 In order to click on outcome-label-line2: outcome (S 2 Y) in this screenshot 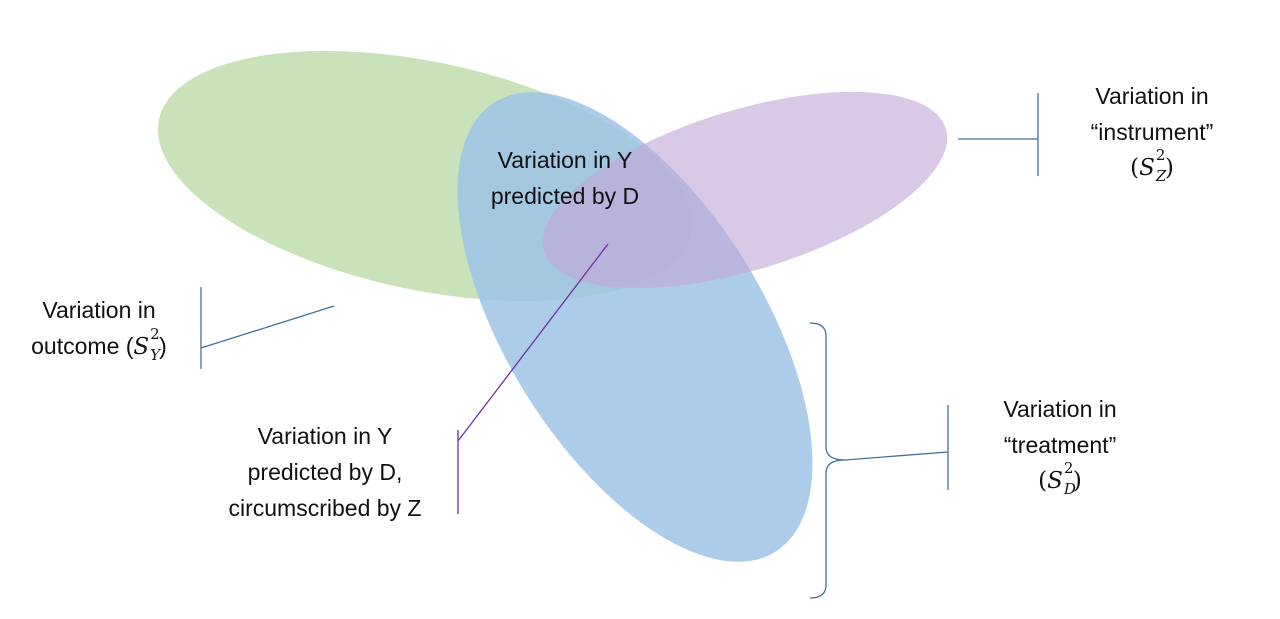, I will do `click(99, 345)`.